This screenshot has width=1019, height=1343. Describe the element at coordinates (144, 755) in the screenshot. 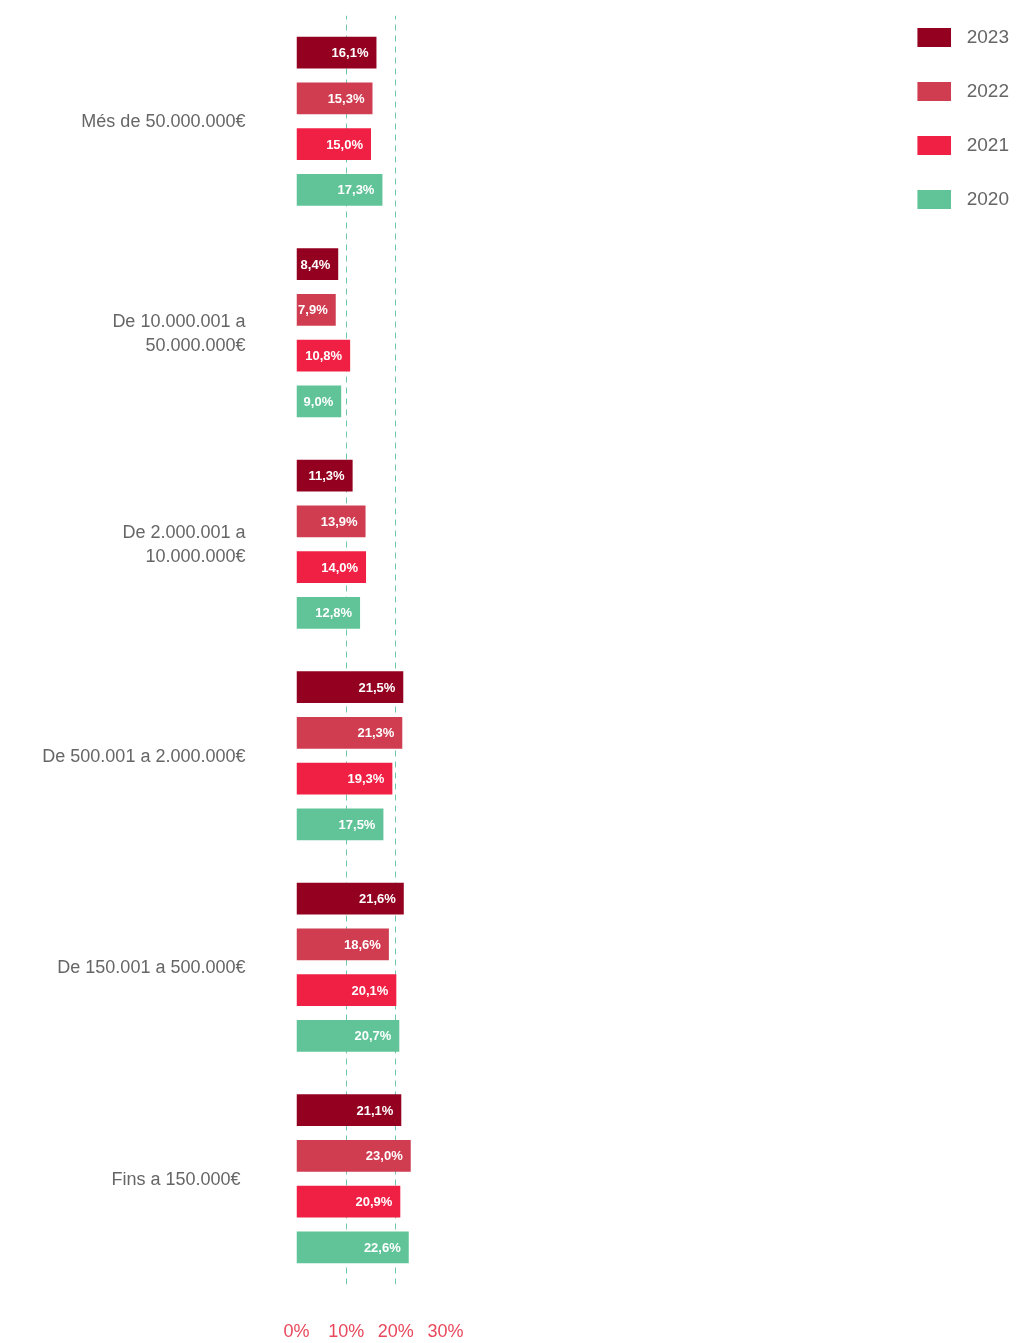

I see `y-tick-label: De 500.001 a 2.000.000€` at that location.